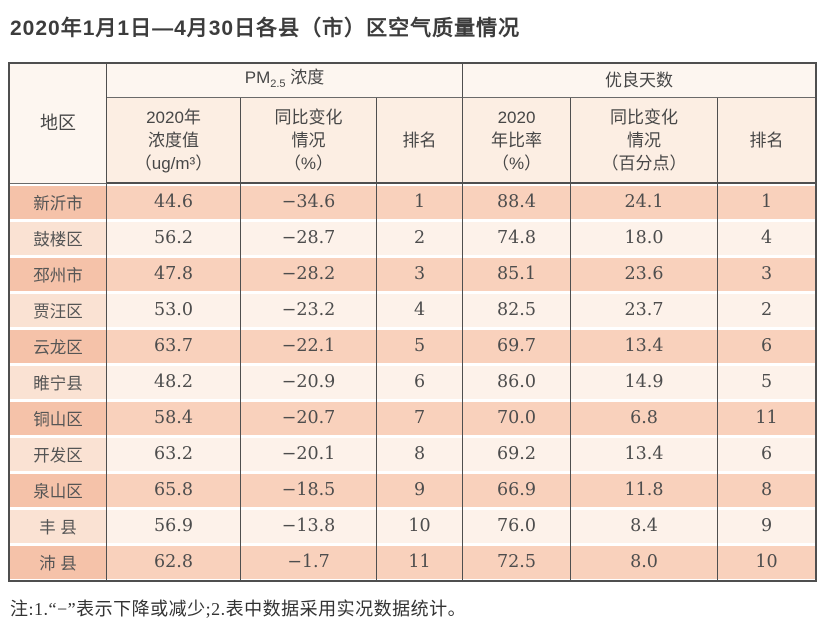  What do you see at coordinates (420, 526) in the screenshot?
I see `pm-rank-cell: 10` at bounding box center [420, 526].